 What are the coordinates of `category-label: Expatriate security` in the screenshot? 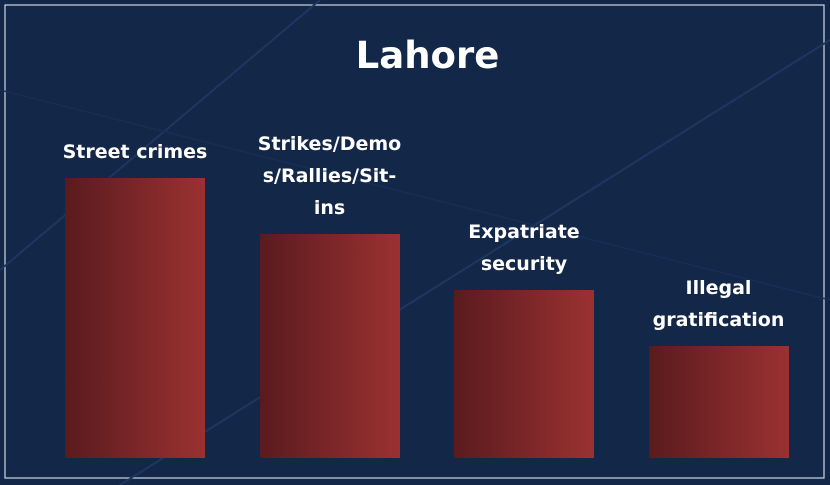 It's located at (524, 248).